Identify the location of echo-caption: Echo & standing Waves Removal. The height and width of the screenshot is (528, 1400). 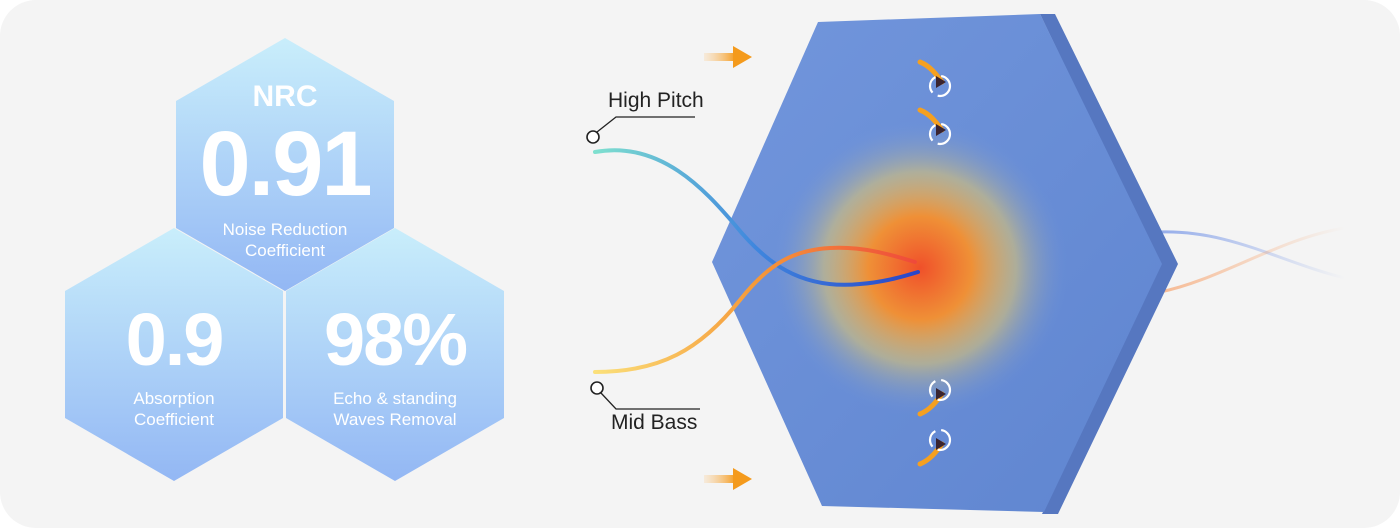
(395, 409).